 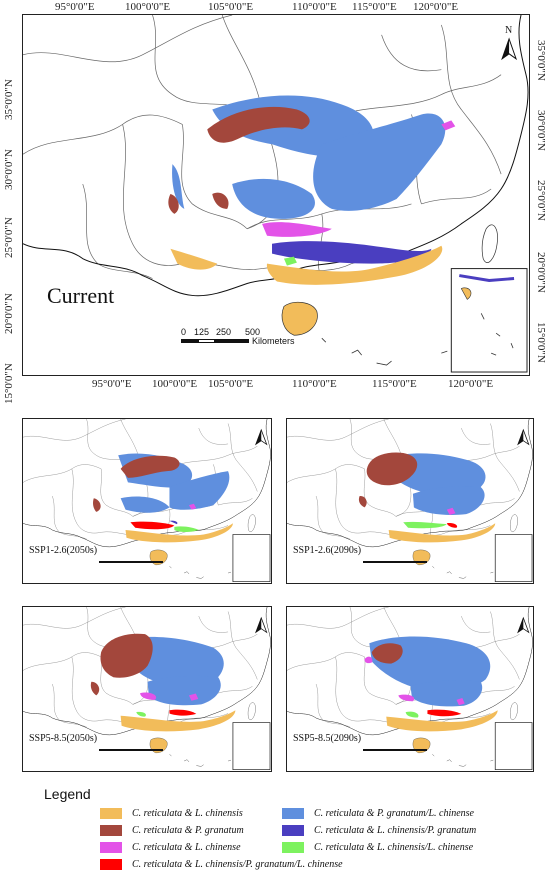 What do you see at coordinates (541, 60) in the screenshot?
I see `lat-right-35: 35°0'0"N` at bounding box center [541, 60].